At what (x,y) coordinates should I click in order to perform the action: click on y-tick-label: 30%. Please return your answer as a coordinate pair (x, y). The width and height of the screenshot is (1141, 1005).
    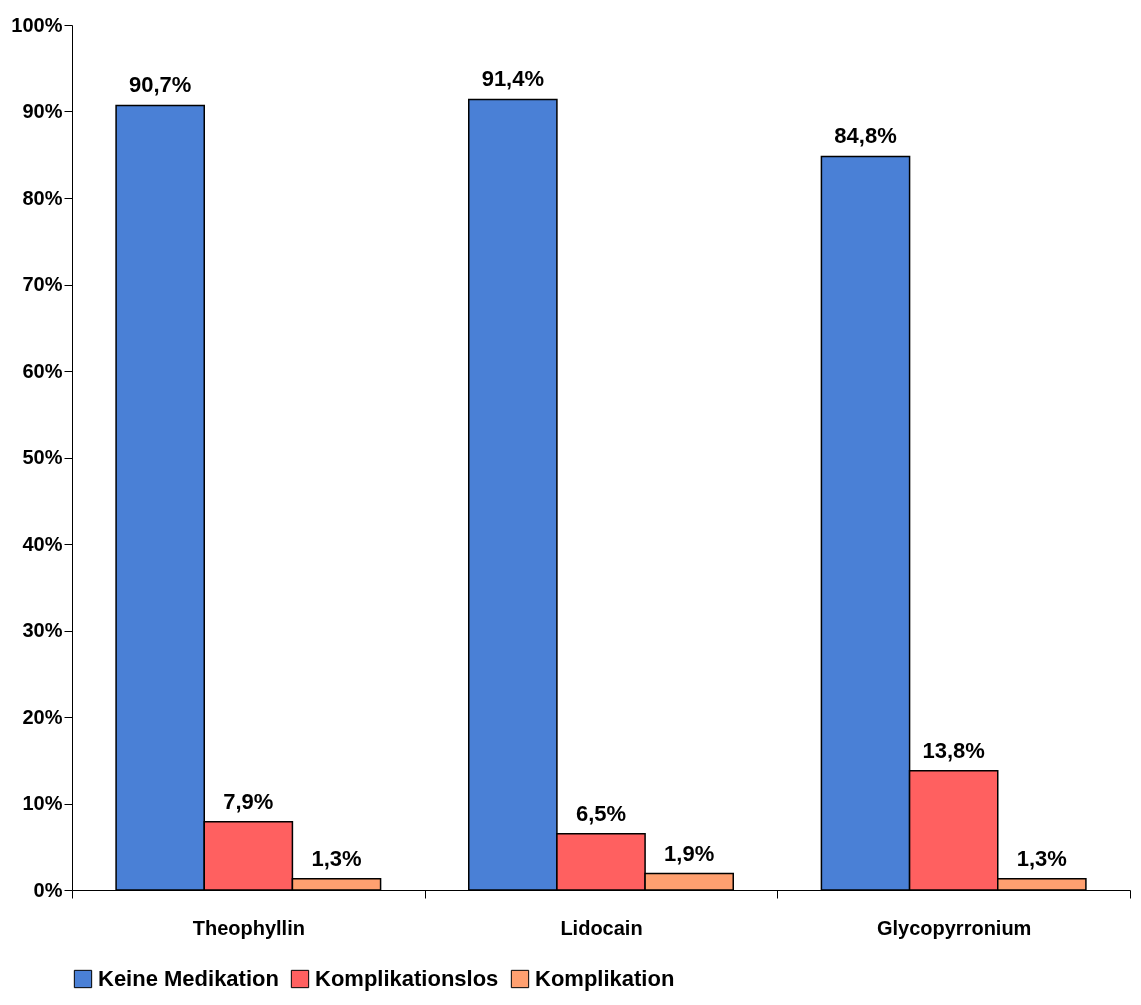
    Looking at the image, I should click on (42, 630).